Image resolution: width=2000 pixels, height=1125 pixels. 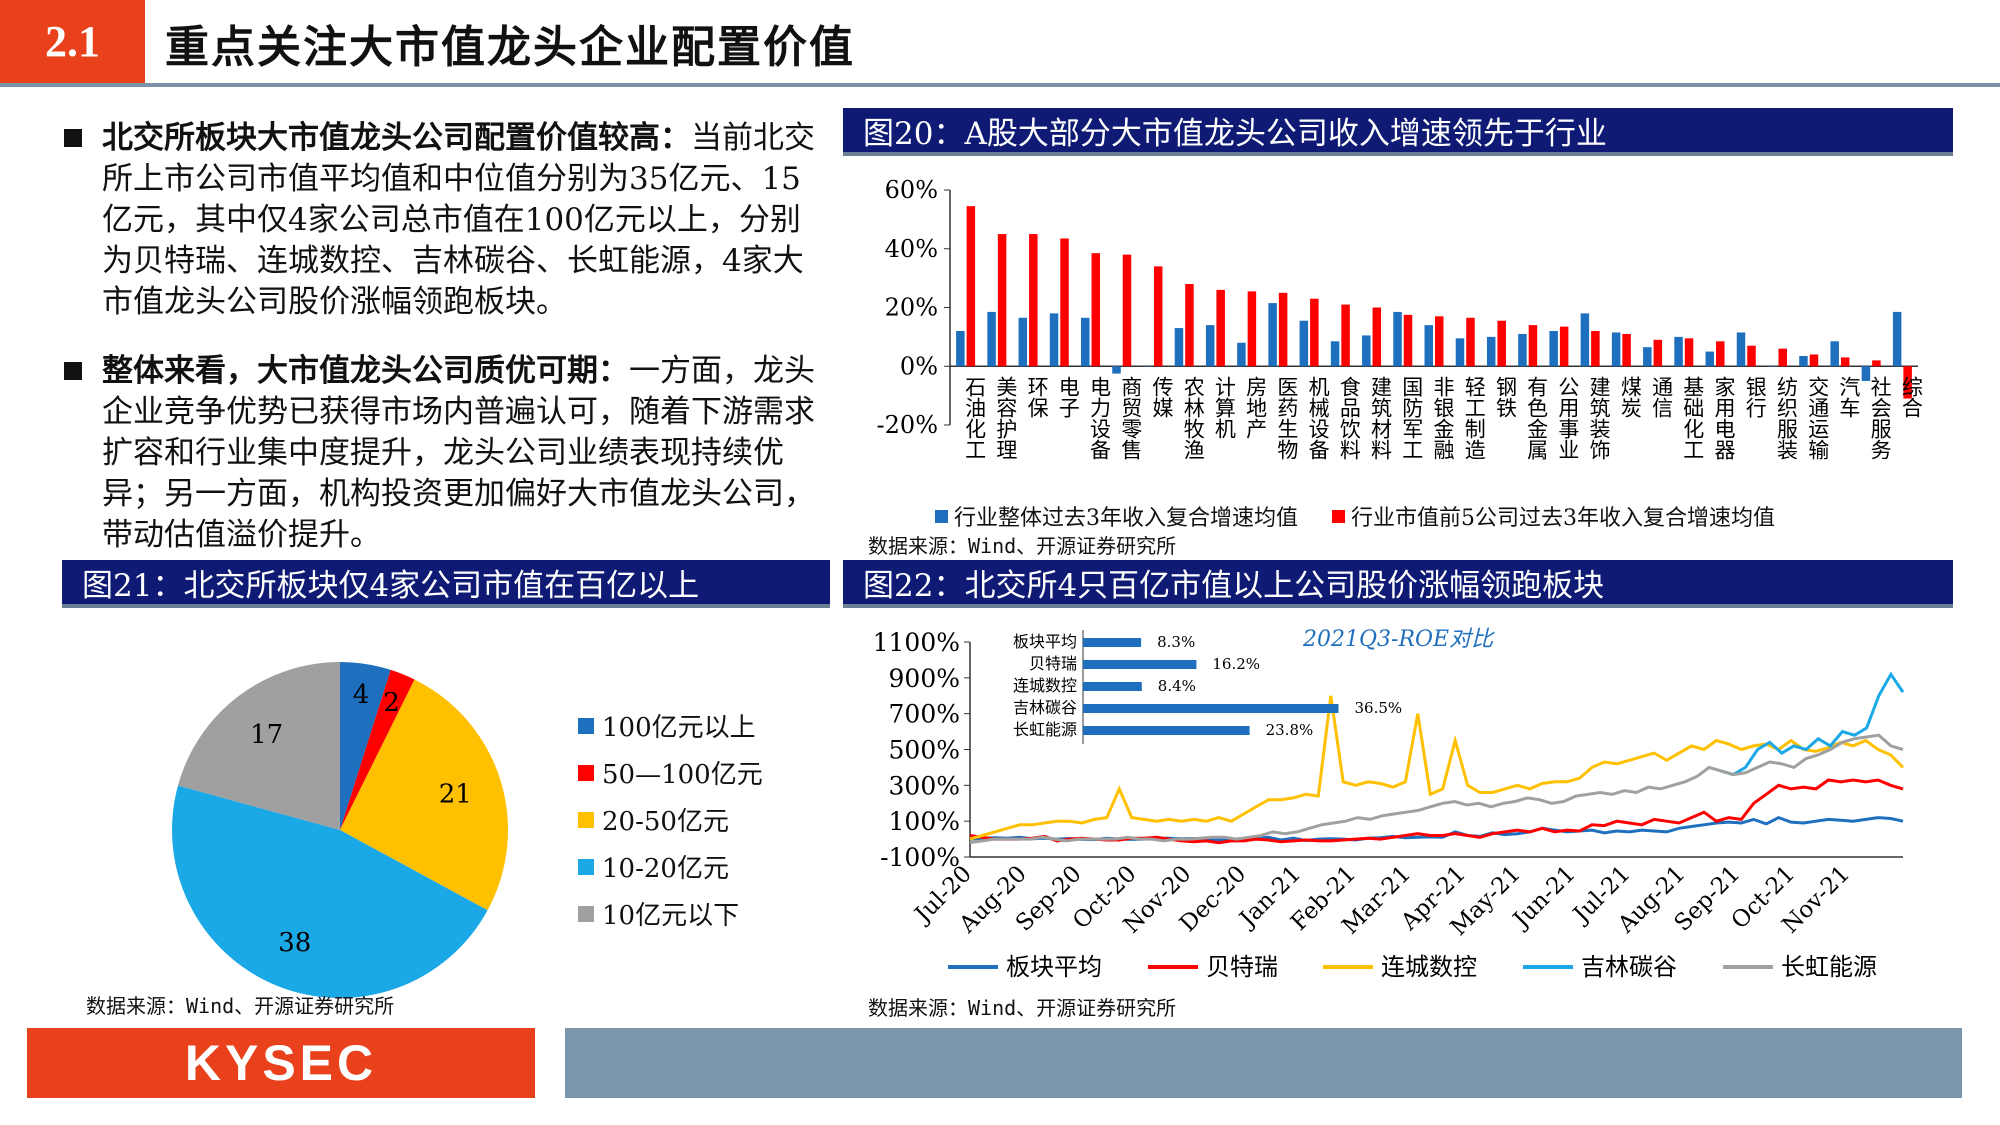 I want to click on inset-value-label: 23.8%, so click(x=1290, y=730).